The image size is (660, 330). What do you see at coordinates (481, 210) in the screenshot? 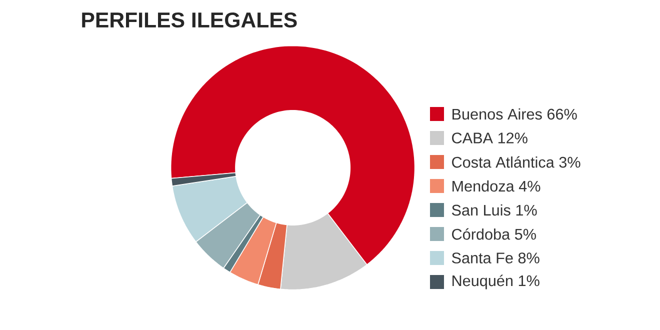
I see `legend-label: San Luis` at bounding box center [481, 210].